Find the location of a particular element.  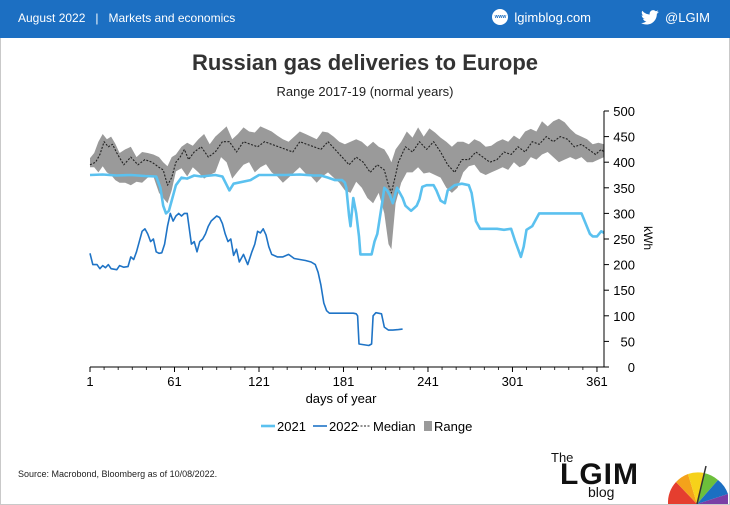

umbrella-icon is located at coordinates (697, 484).